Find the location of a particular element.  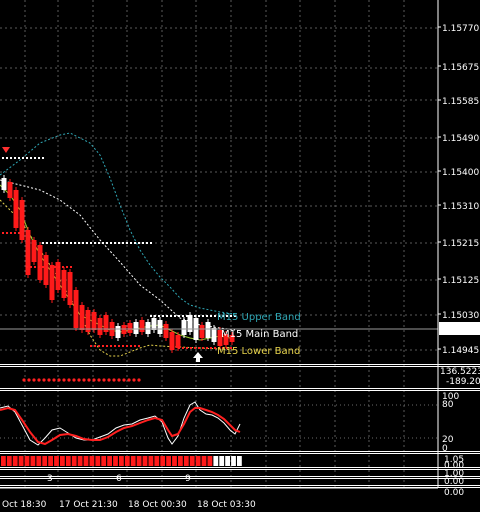

down-arrow-icon is located at coordinates (6, 150).